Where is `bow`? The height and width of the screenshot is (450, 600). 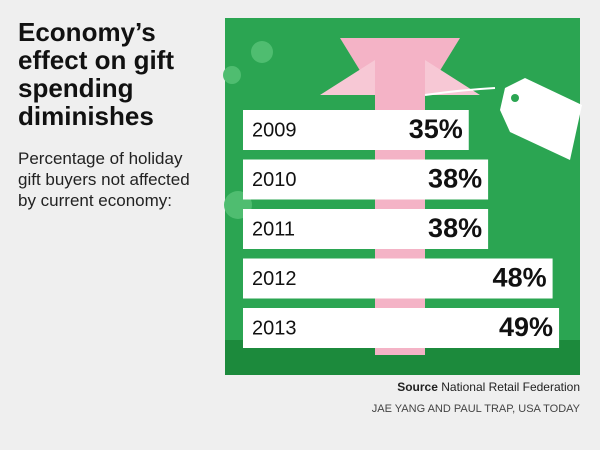 bow is located at coordinates (400, 77).